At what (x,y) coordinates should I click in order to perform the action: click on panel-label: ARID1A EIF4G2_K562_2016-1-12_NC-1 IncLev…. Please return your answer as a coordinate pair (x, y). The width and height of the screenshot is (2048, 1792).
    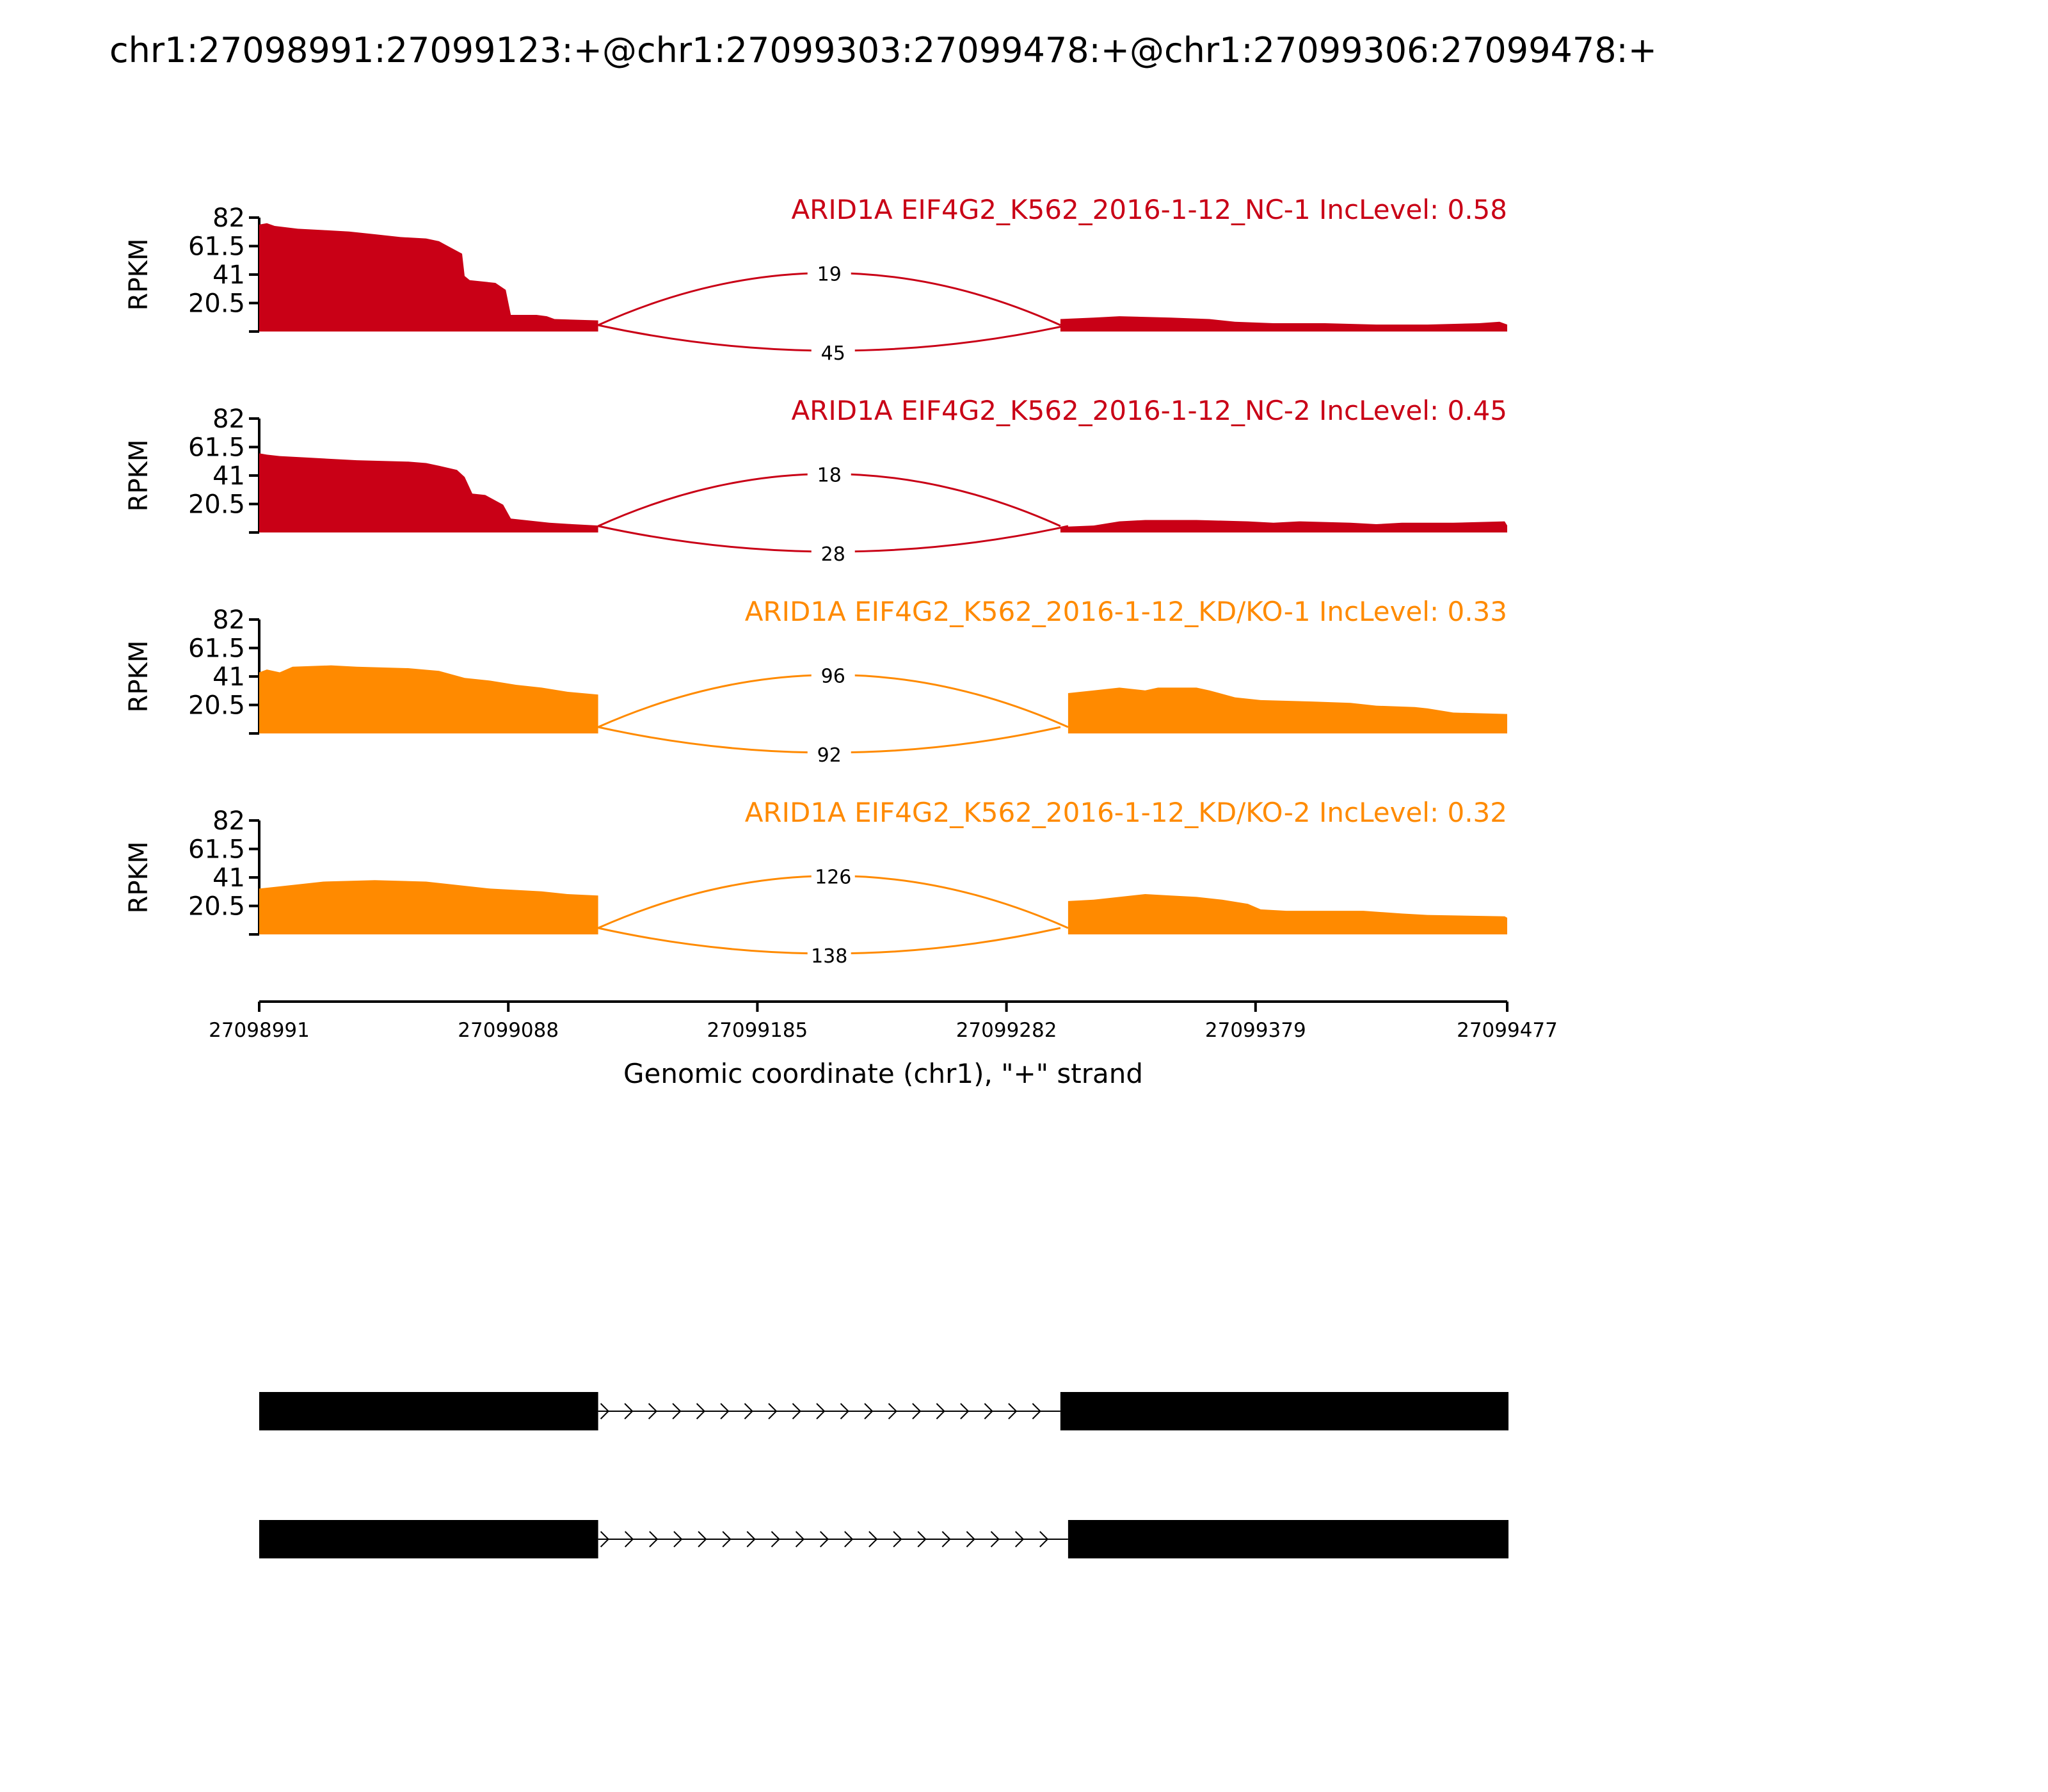
    Looking at the image, I should click on (1149, 209).